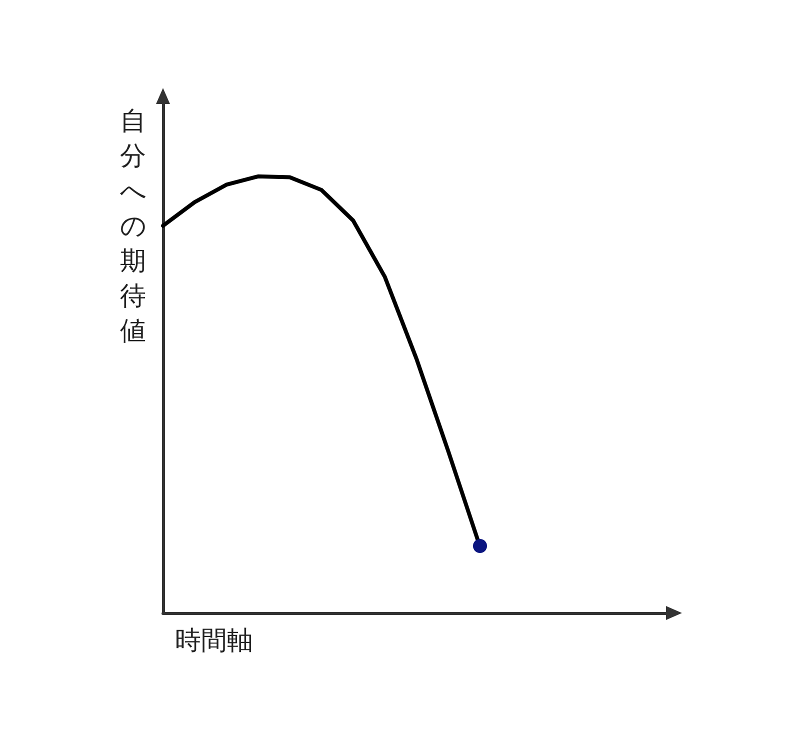 The image size is (800, 736). I want to click on y-axis-title: 自分への期待値, so click(133, 226).